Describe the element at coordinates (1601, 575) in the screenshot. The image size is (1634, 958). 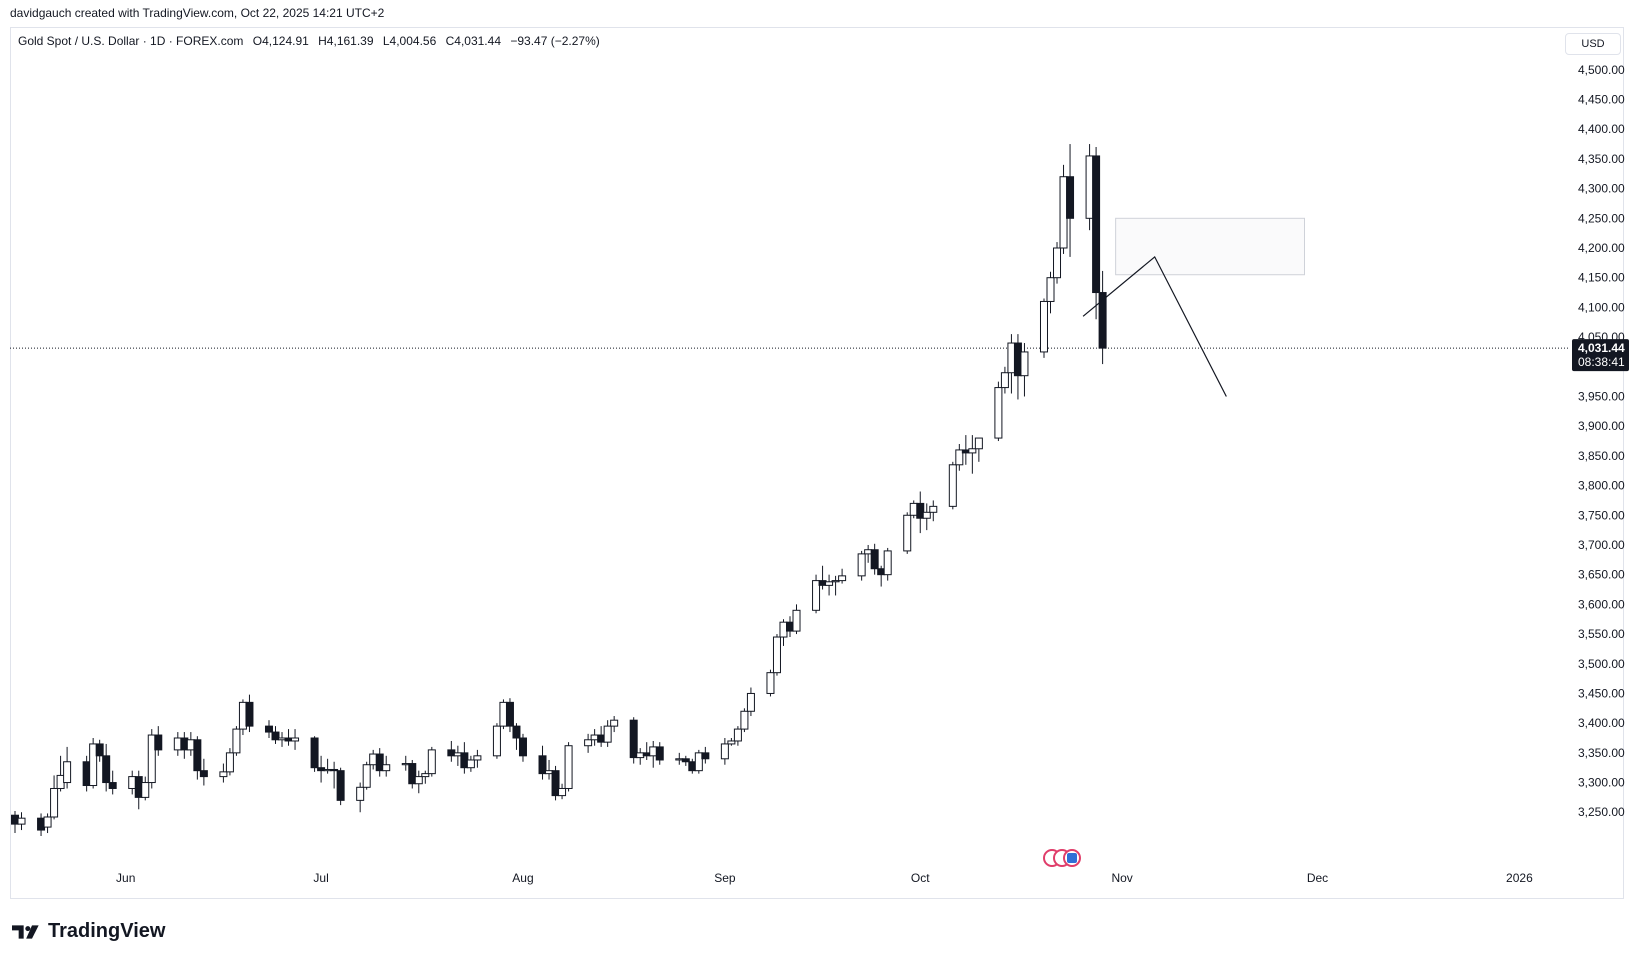
I see `y-tick-label: 3,650.00` at that location.